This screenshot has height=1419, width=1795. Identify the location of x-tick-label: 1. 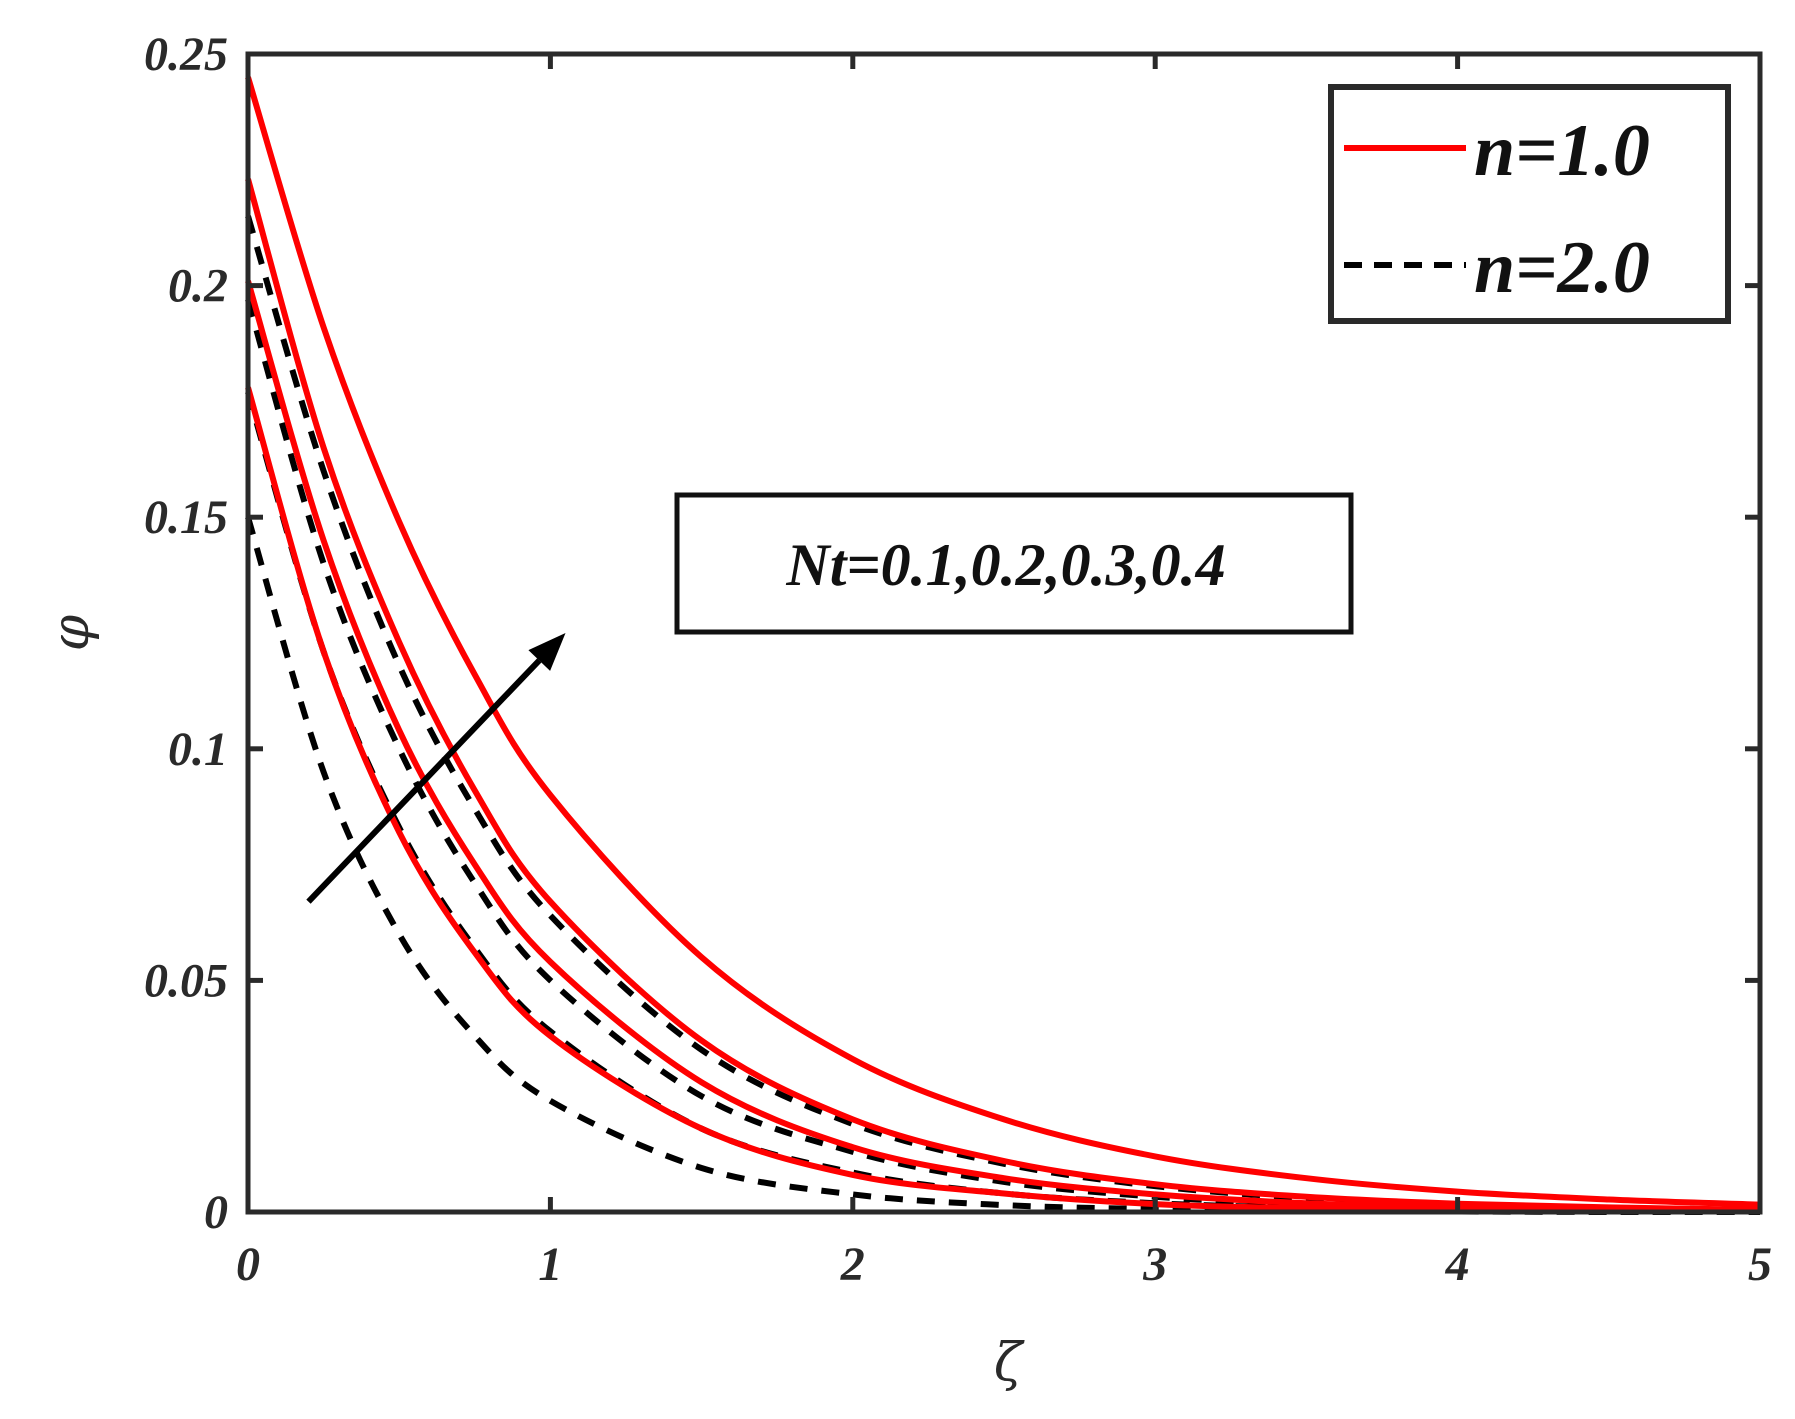
(550, 1264).